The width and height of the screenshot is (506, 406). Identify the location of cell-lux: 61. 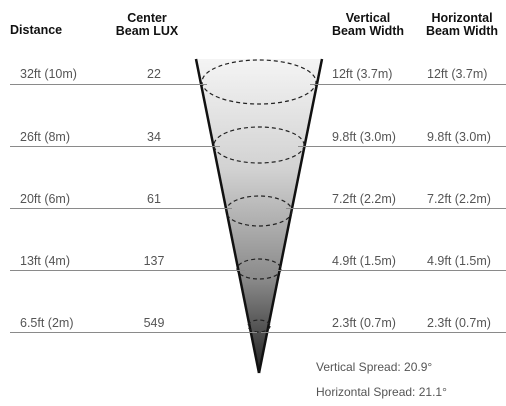
(154, 199).